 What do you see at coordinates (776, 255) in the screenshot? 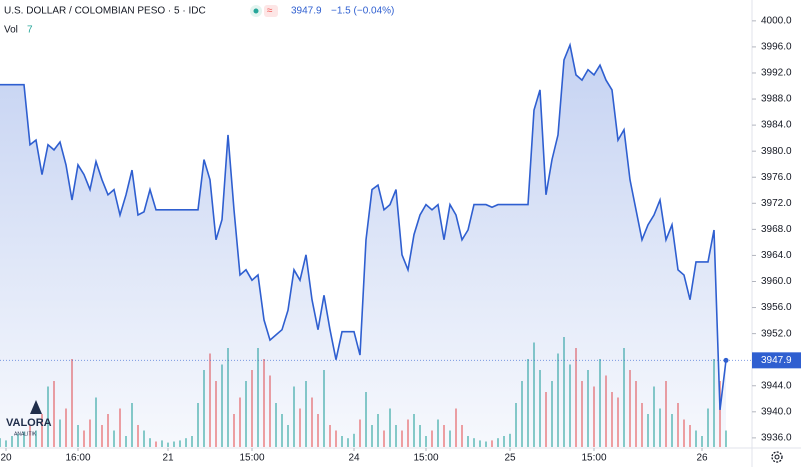
I see `y-tick-label: 3964.0` at bounding box center [776, 255].